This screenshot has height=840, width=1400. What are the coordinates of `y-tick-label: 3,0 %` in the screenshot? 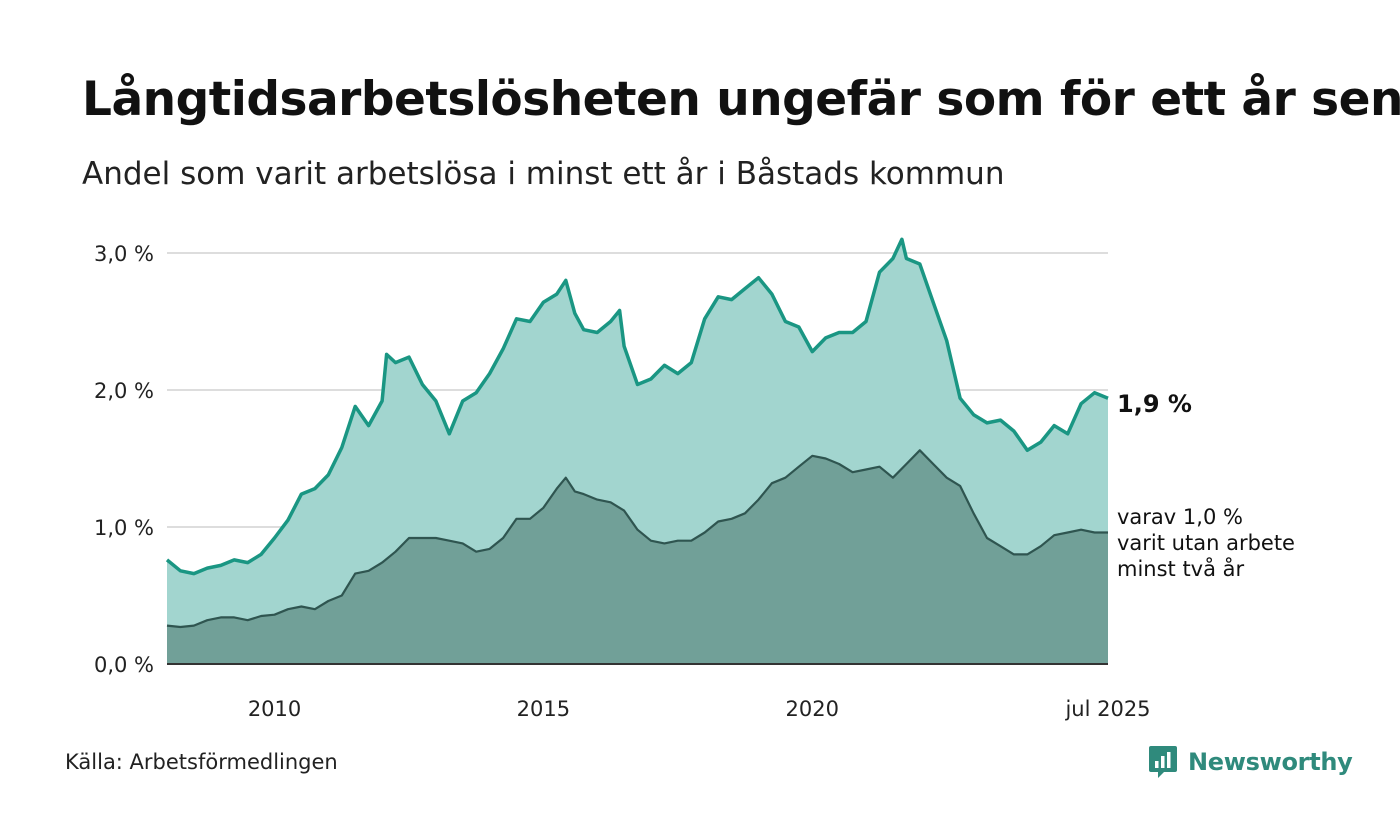 It's located at (124, 254).